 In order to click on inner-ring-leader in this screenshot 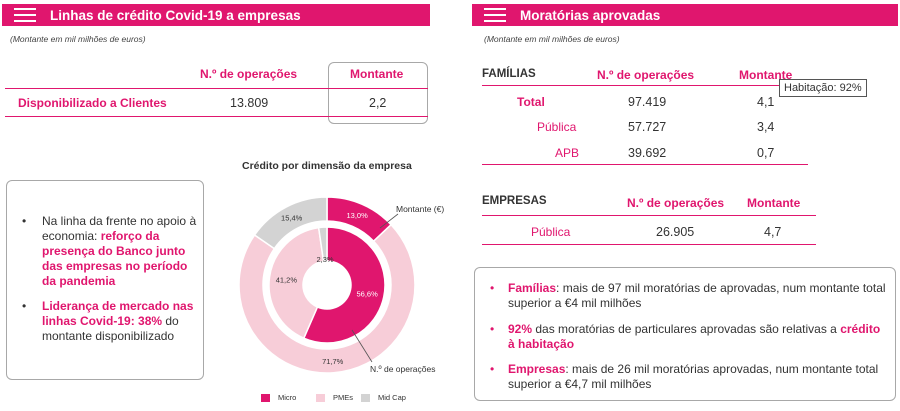, I will do `click(362, 346)`.